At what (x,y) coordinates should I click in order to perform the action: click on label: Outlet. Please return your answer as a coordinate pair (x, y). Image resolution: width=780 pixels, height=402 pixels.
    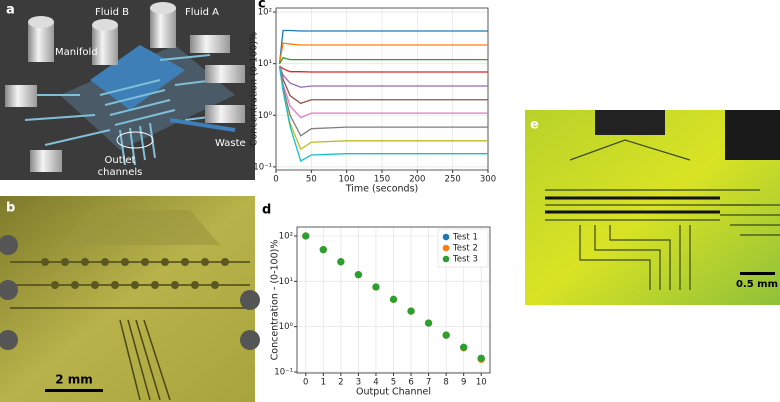
    Looking at the image, I should click on (120, 160).